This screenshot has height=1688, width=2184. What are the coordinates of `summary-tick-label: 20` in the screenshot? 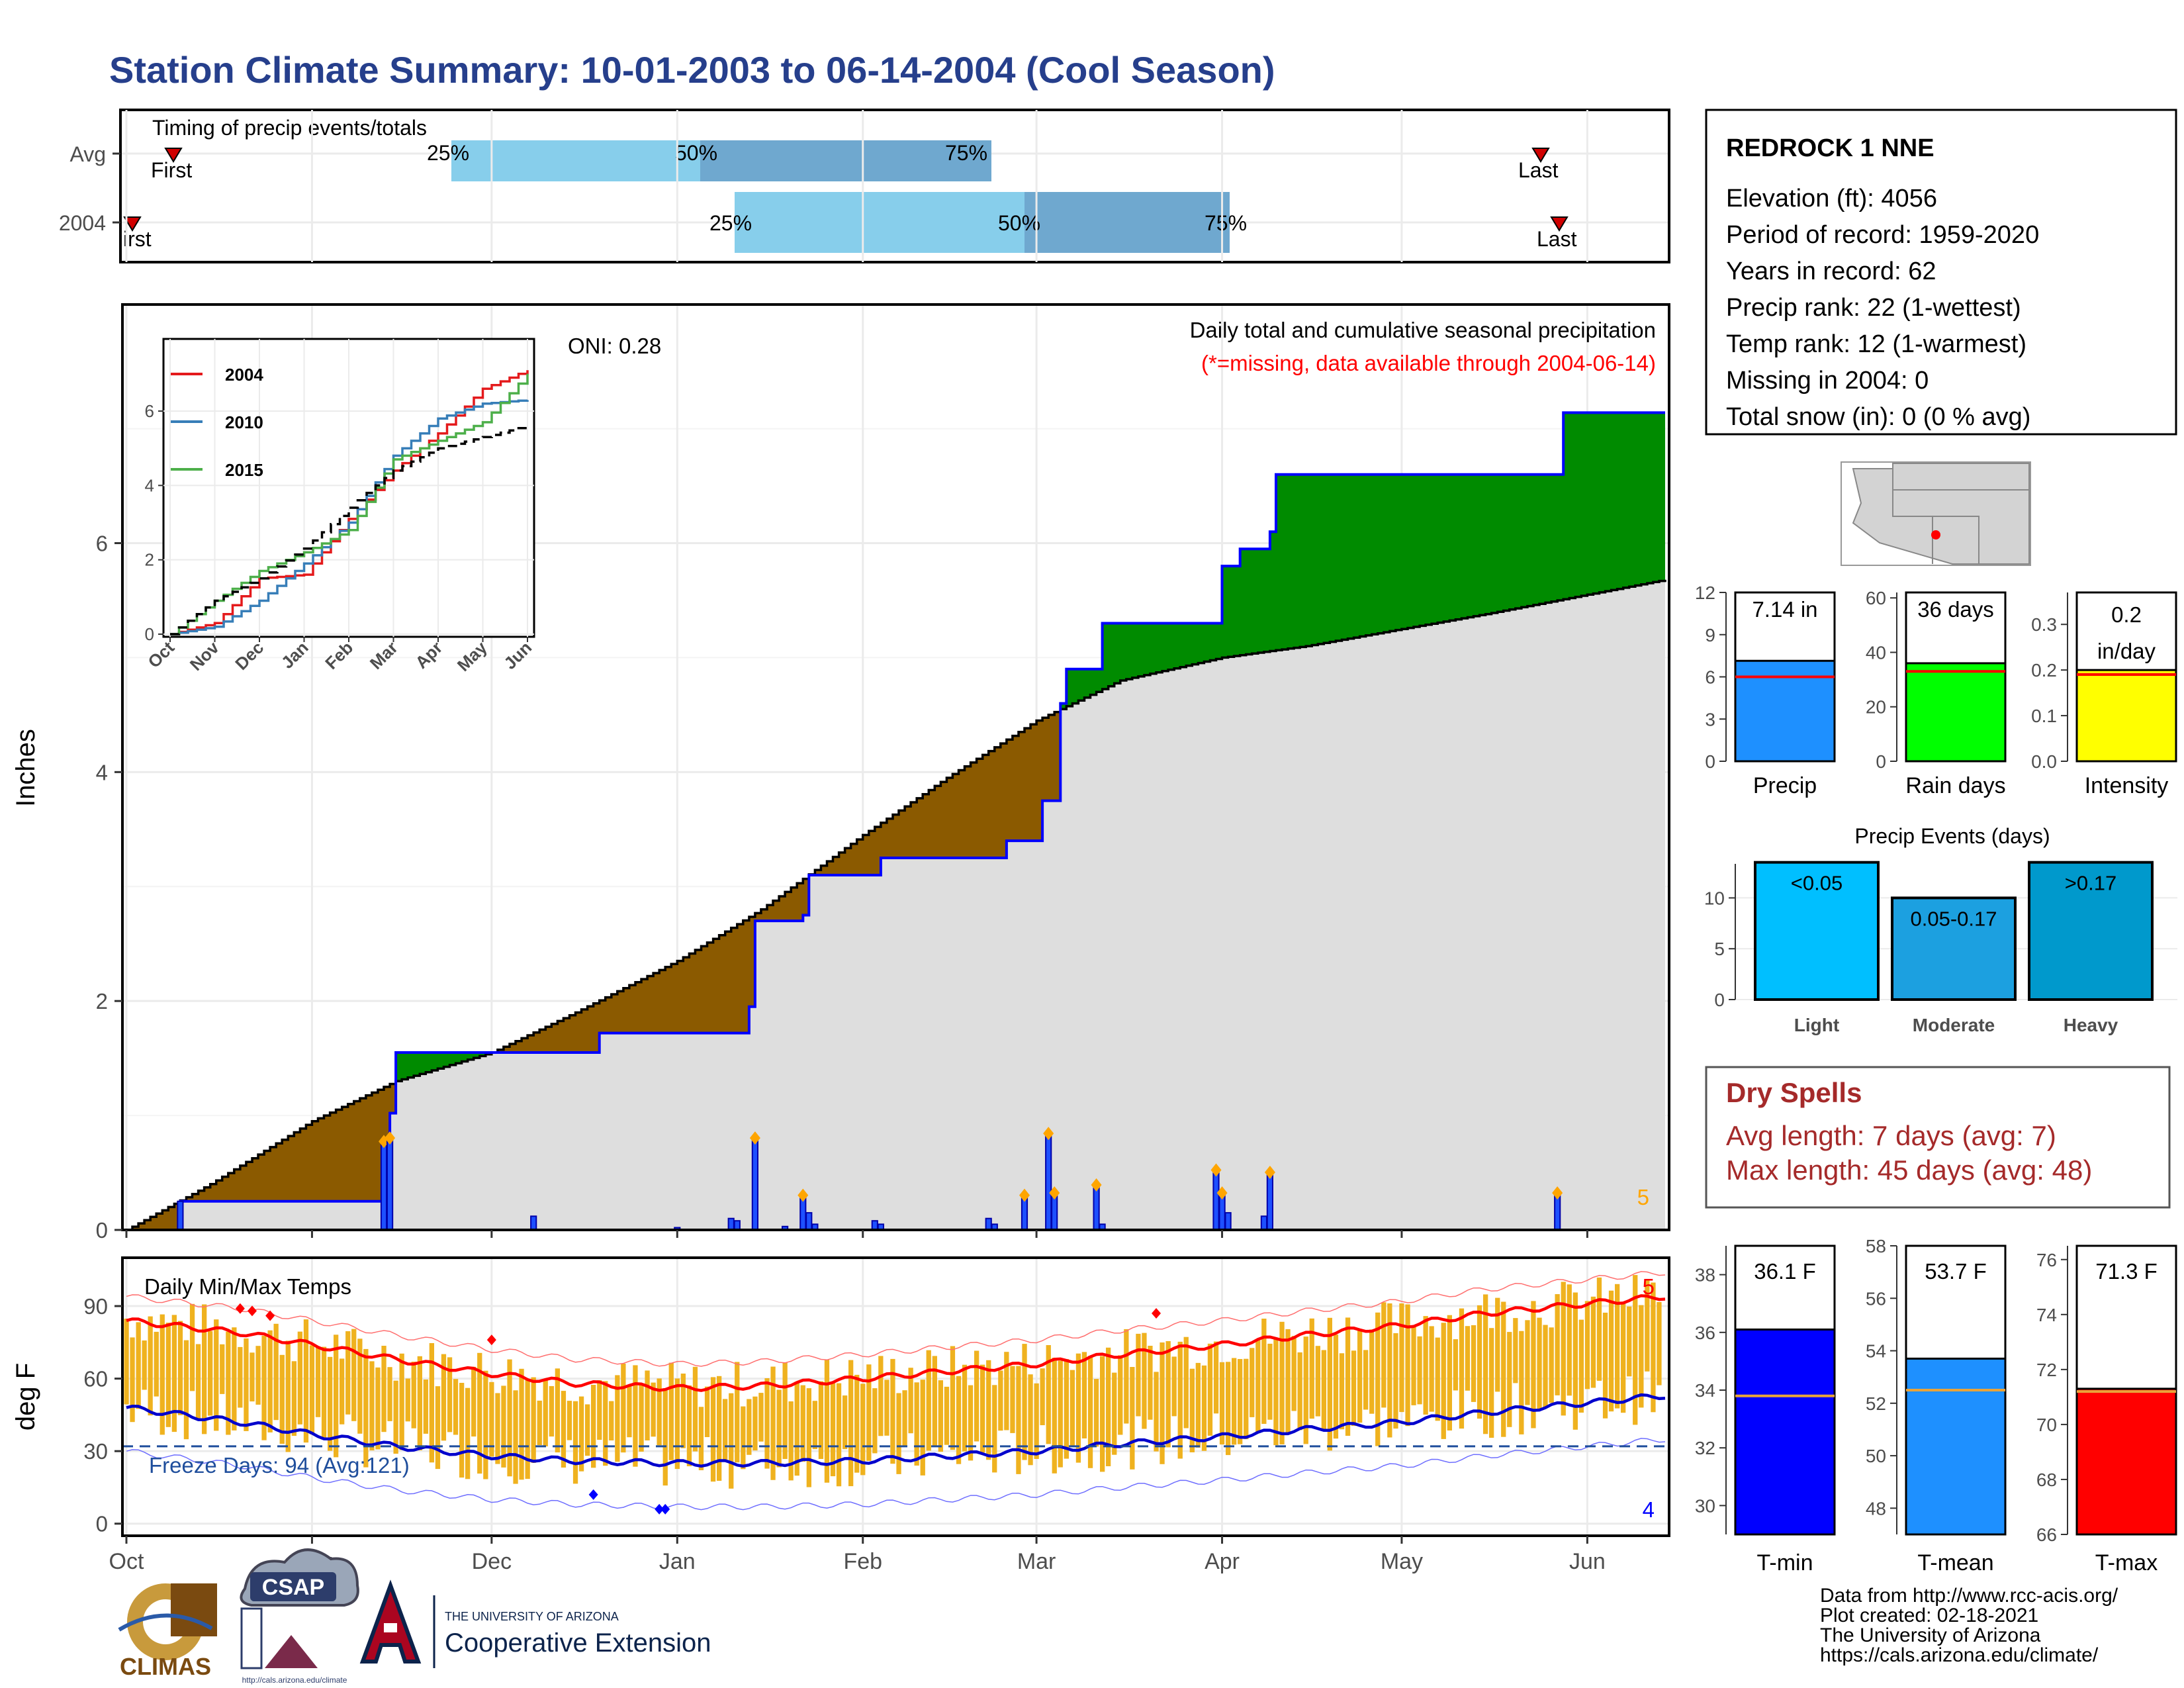 It's located at (1876, 707).